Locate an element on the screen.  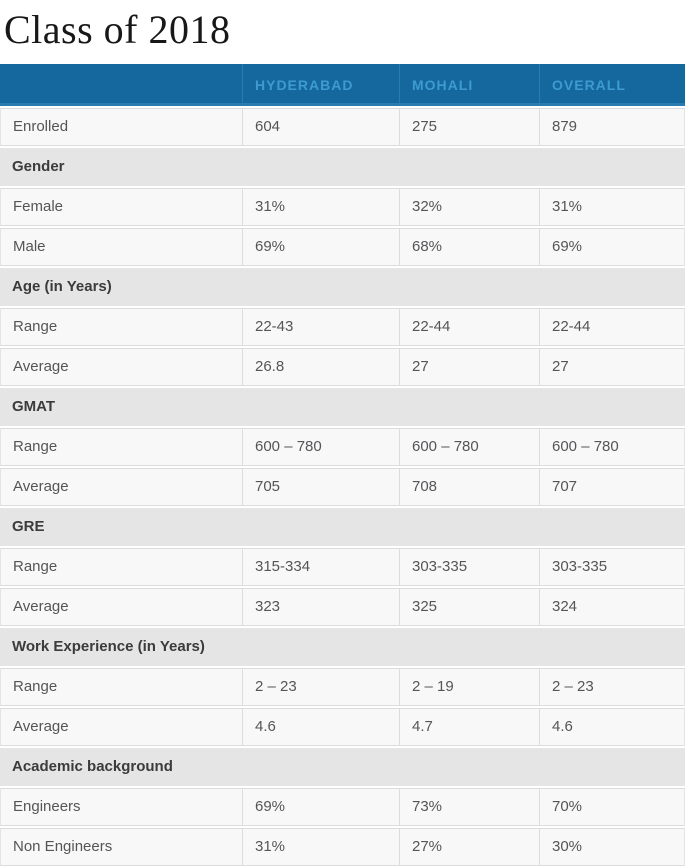
table-row: Engineers 69% 73% 70% is located at coordinates (342, 807).